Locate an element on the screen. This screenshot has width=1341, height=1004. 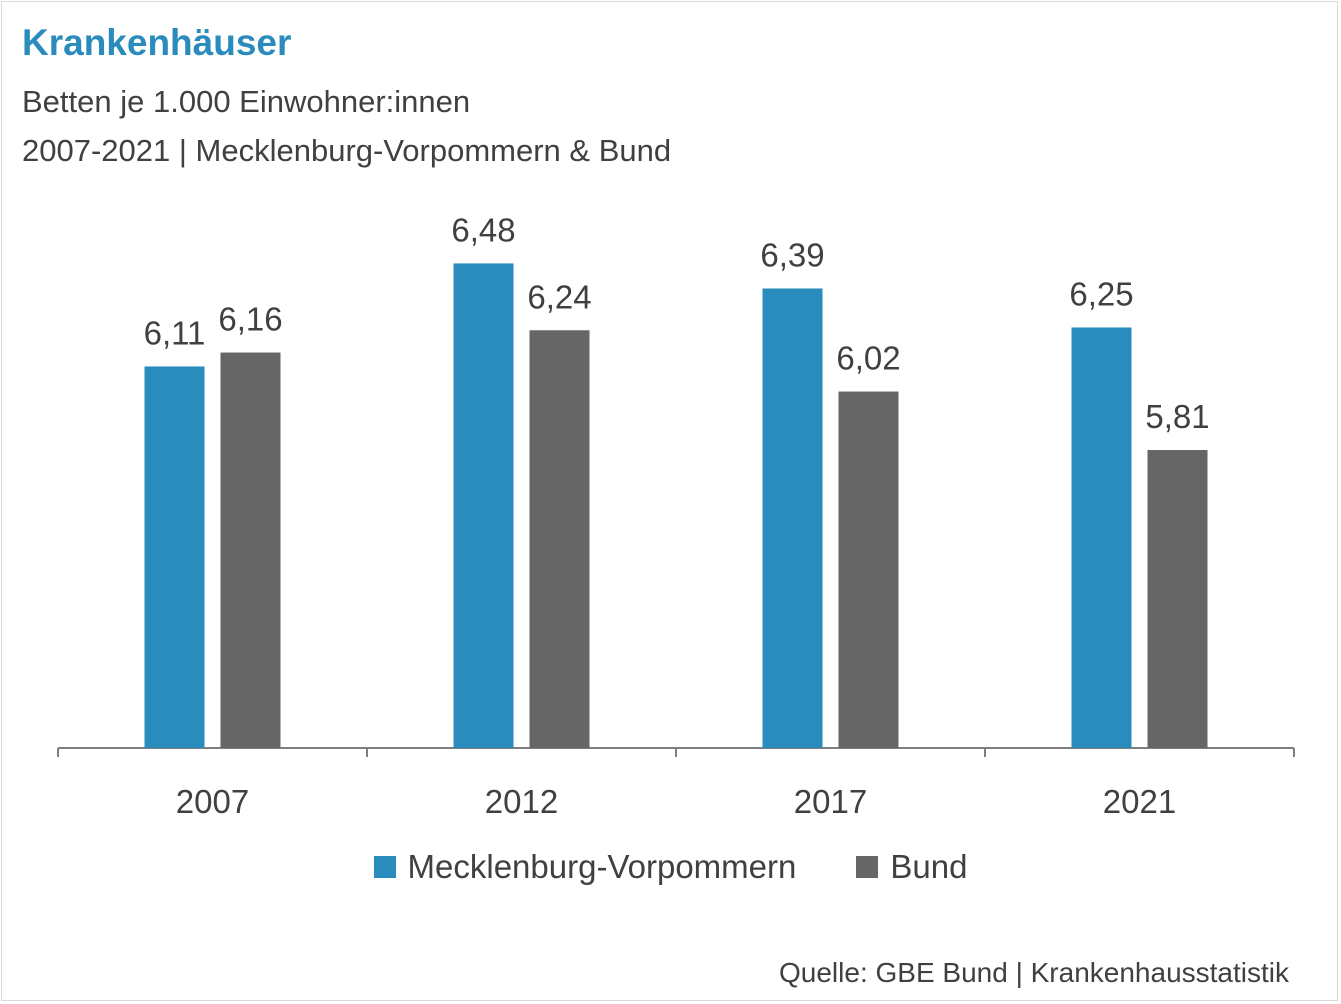
source-note: Quelle: GBE Bund | Krankenhausstatistik is located at coordinates (1034, 972).